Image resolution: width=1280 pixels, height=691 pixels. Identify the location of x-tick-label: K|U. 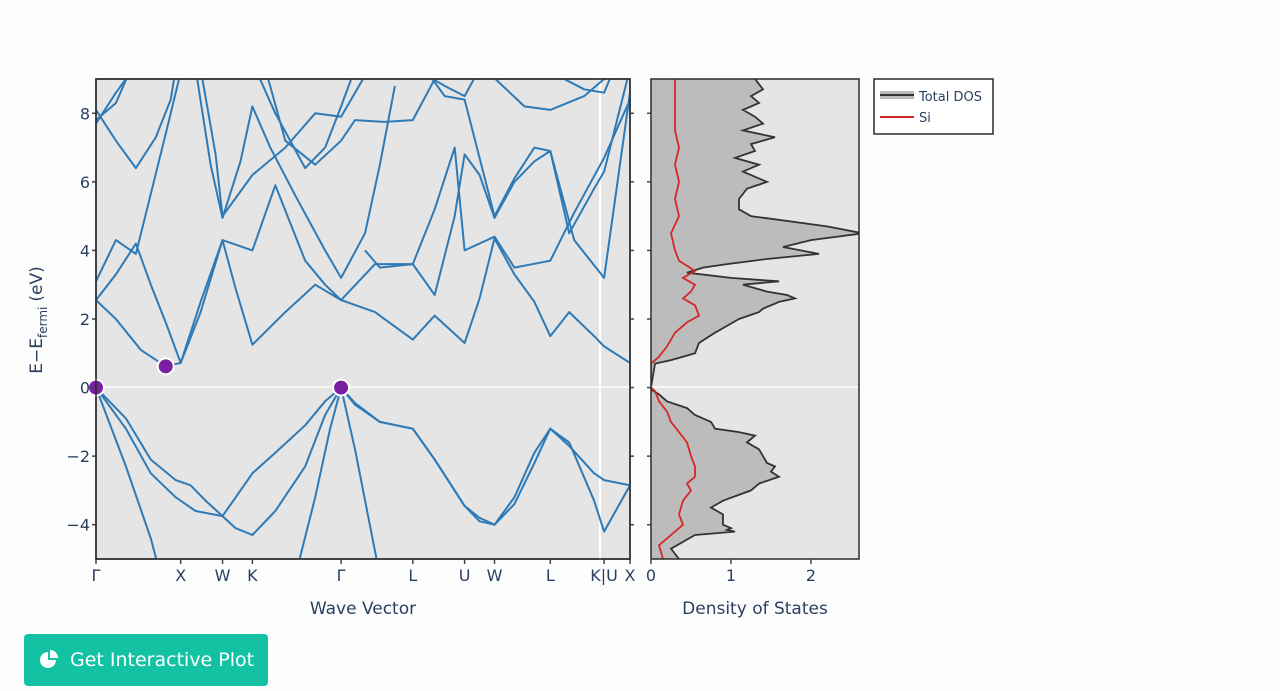
(604, 575).